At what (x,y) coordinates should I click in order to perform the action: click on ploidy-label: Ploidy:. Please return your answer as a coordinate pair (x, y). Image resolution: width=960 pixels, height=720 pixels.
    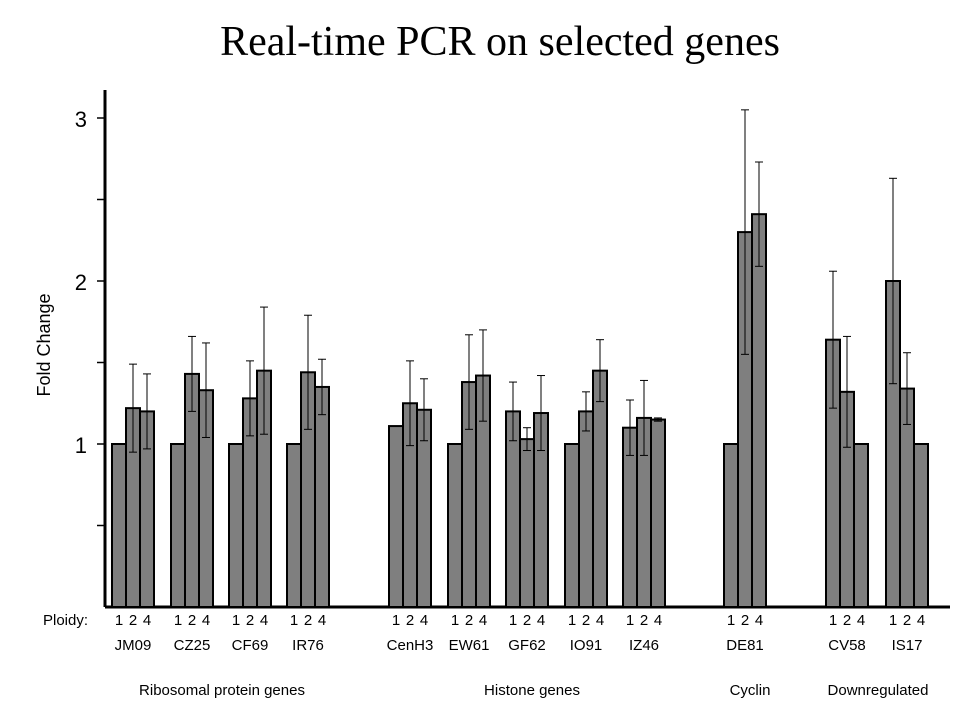
    Looking at the image, I should click on (65, 620).